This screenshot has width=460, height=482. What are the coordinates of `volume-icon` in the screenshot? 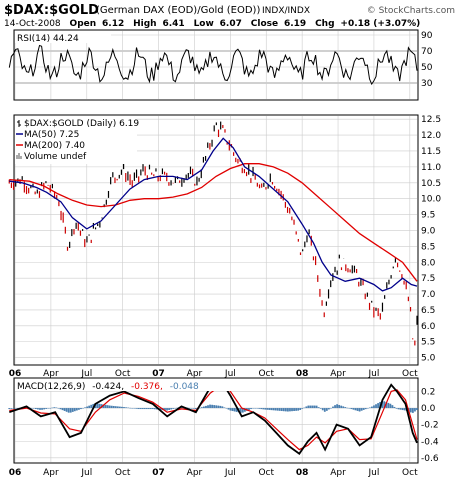 It's located at (19, 156).